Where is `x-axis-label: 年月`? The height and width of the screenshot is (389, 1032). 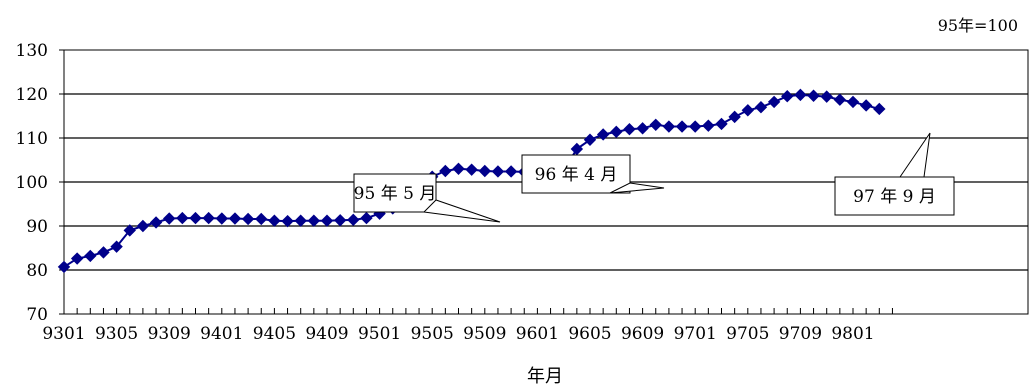 x-axis-label: 年月 is located at coordinates (545, 376).